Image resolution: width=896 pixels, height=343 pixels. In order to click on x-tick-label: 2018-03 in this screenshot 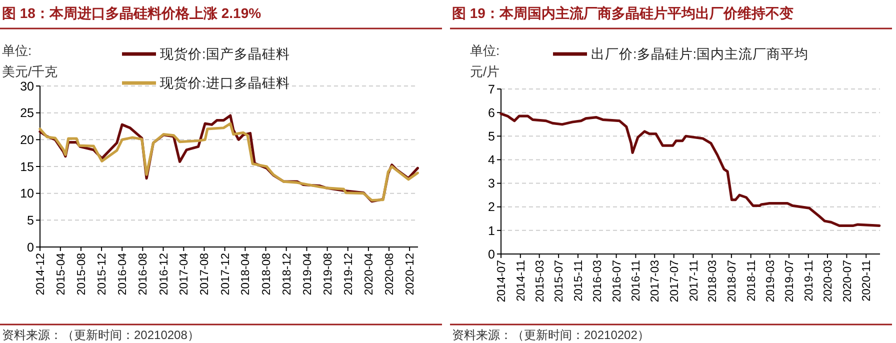, I will do `click(713, 281)`.